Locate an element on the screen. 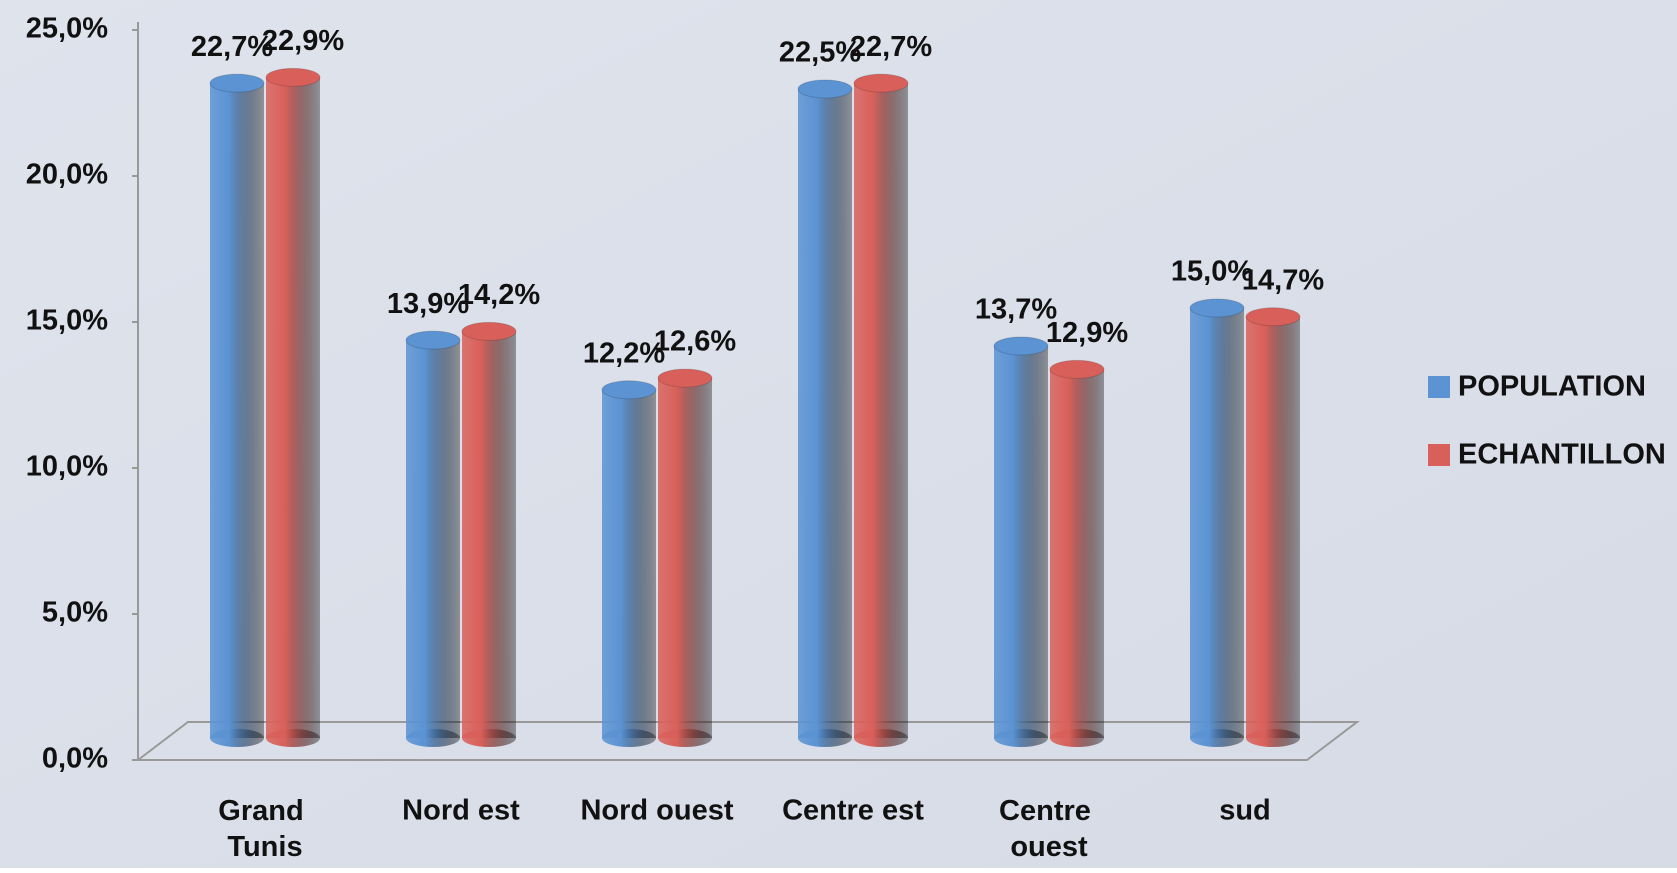  y-tick-label: 25,0% is located at coordinates (67, 29).